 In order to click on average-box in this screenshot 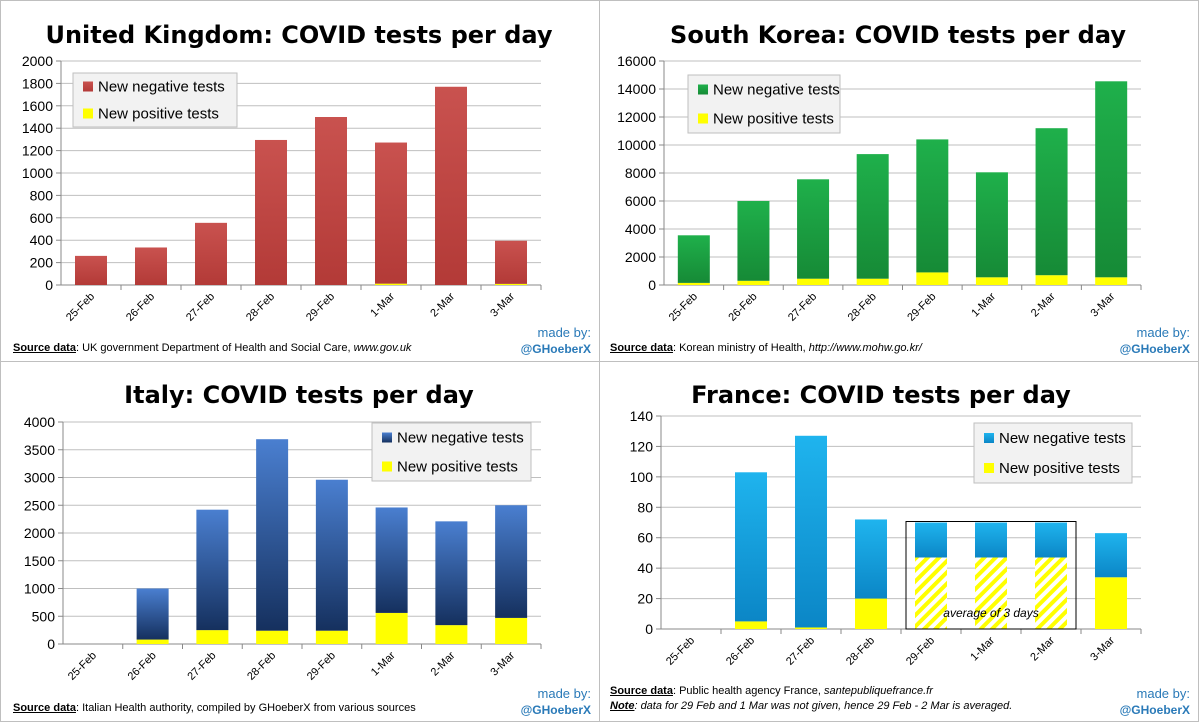, I will do `click(991, 575)`.